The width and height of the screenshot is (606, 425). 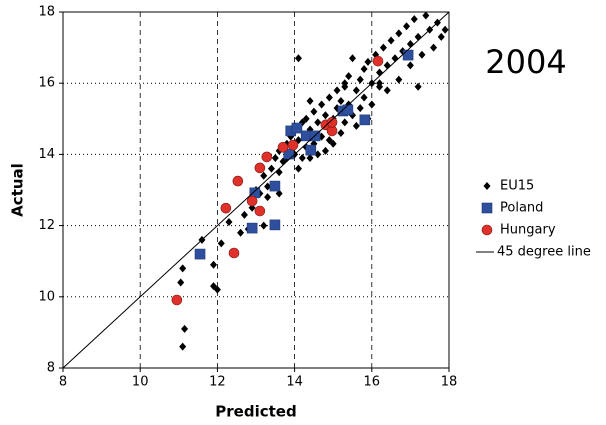 What do you see at coordinates (528, 230) in the screenshot?
I see `legend-label: Hungary` at bounding box center [528, 230].